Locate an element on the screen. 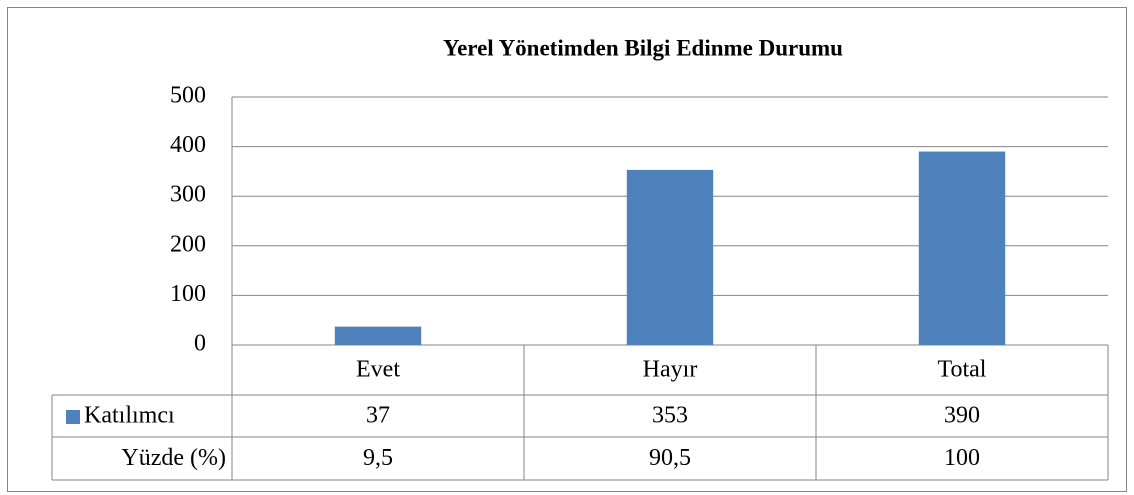 This screenshot has width=1134, height=495. y-tick-label: 0 is located at coordinates (200, 344).